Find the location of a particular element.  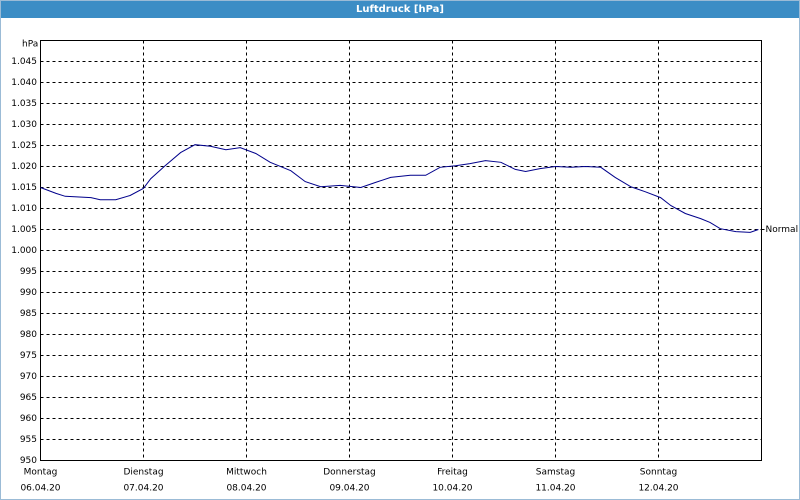

chart-title: Luftdruck [hPa] is located at coordinates (400, 9).